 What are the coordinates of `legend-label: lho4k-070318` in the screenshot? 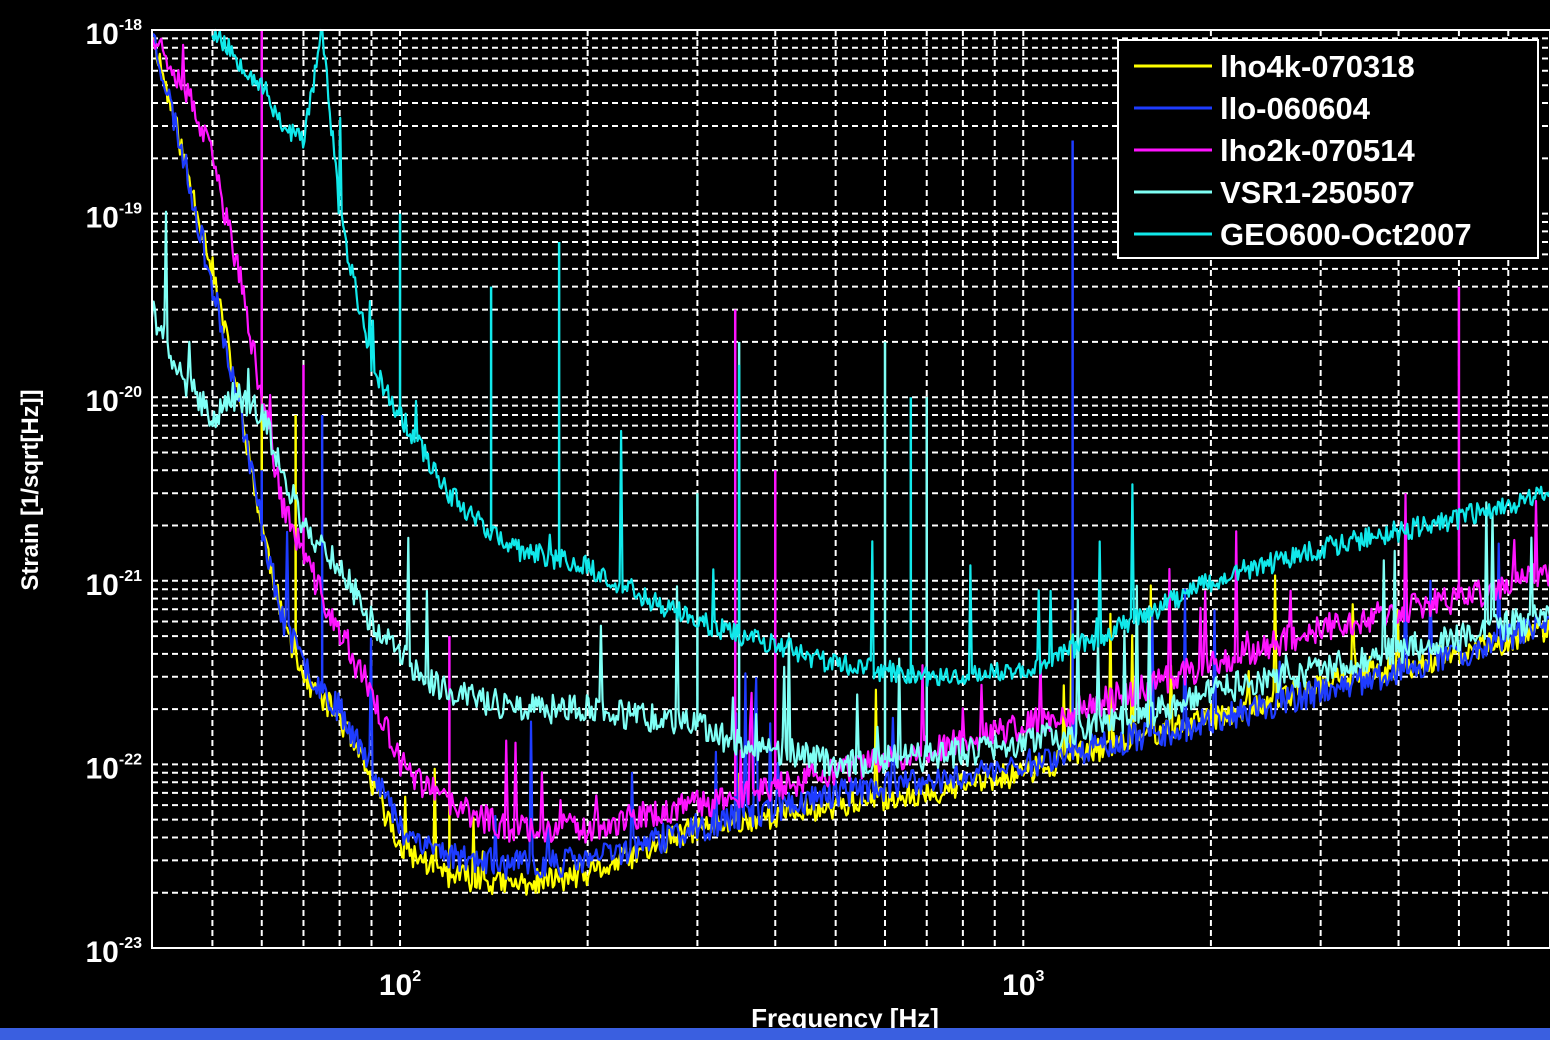 It's located at (1317, 66).